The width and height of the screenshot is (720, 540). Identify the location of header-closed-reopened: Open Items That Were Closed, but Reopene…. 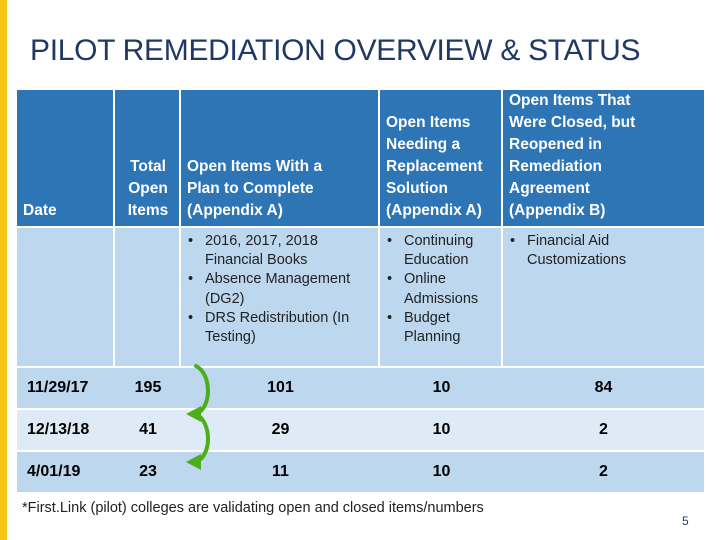
(603, 158).